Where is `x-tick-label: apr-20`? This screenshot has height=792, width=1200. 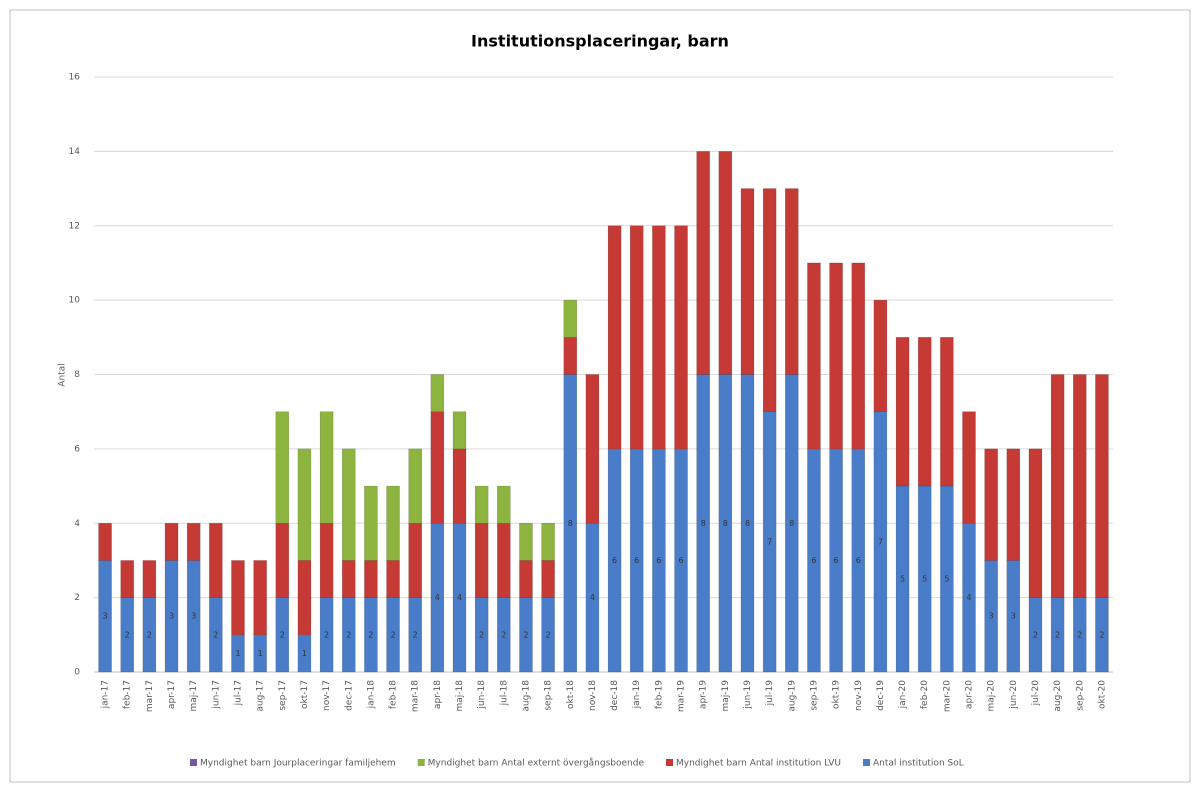
x-tick-label: apr-20 is located at coordinates (970, 694).